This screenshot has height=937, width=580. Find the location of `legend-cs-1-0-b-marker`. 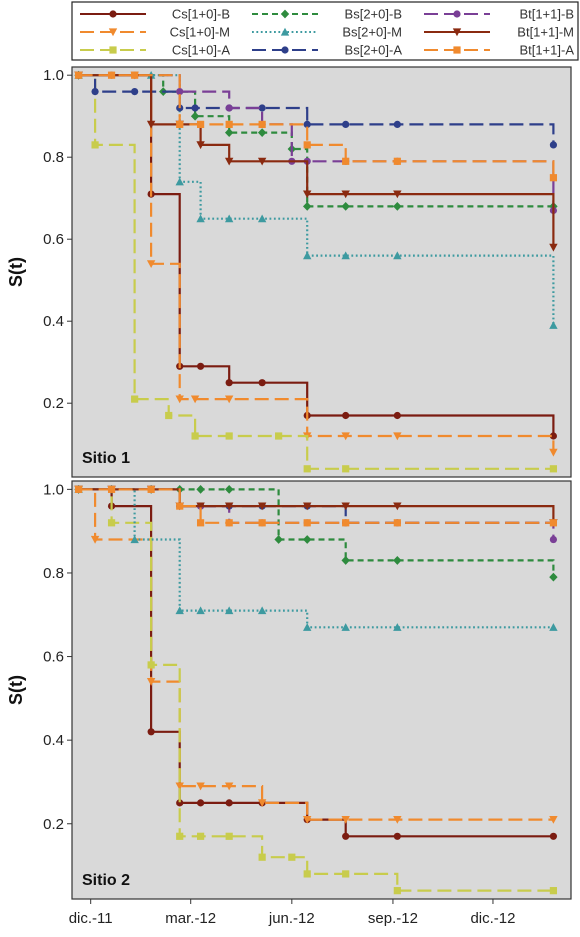

legend-cs-1-0-b-marker is located at coordinates (113, 14).